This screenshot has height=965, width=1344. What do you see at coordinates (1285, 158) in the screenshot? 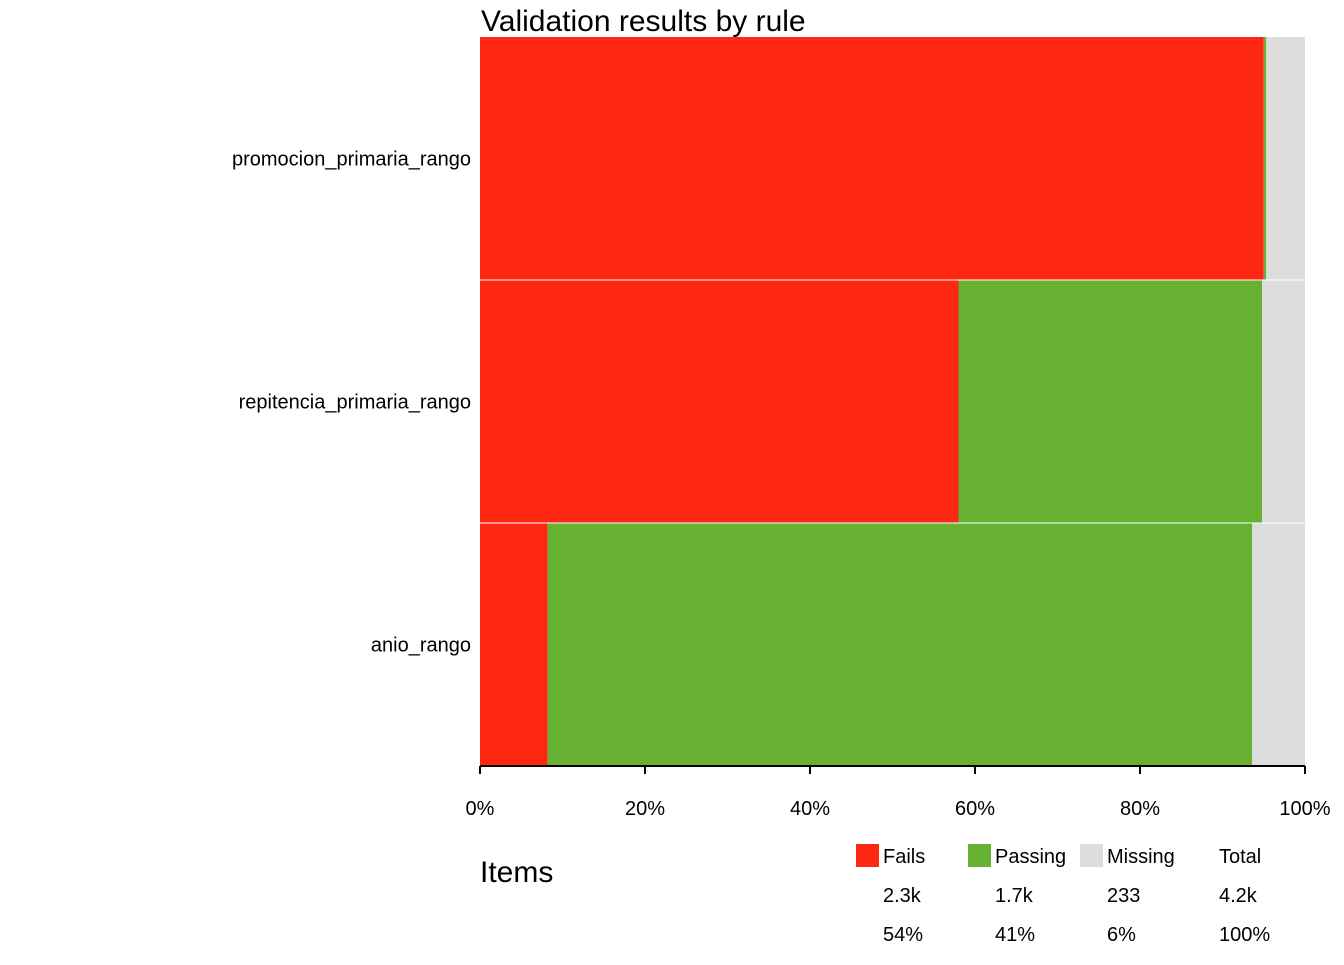
I see `bar-missing-promocion-primaria-rango` at bounding box center [1285, 158].